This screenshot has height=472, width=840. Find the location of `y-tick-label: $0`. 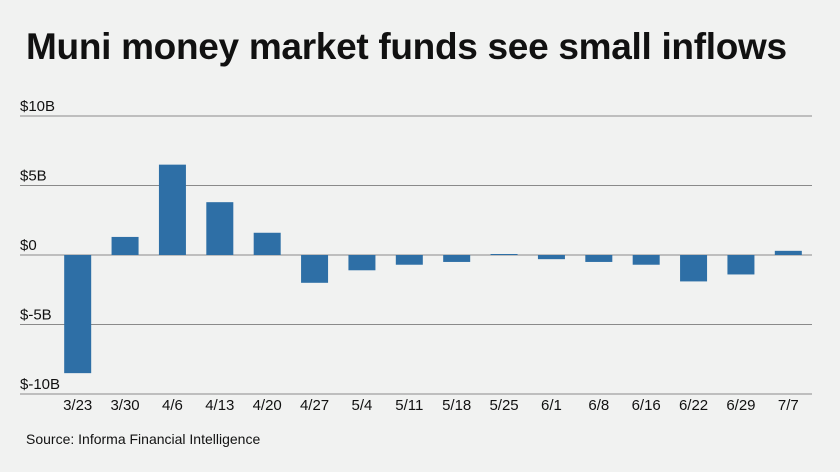

y-tick-label: $0 is located at coordinates (28, 245).